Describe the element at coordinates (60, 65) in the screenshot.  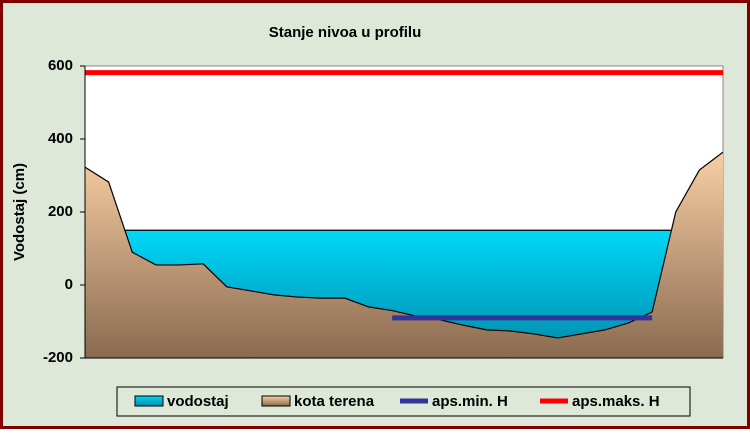
I see `y-tick-label: 600` at that location.